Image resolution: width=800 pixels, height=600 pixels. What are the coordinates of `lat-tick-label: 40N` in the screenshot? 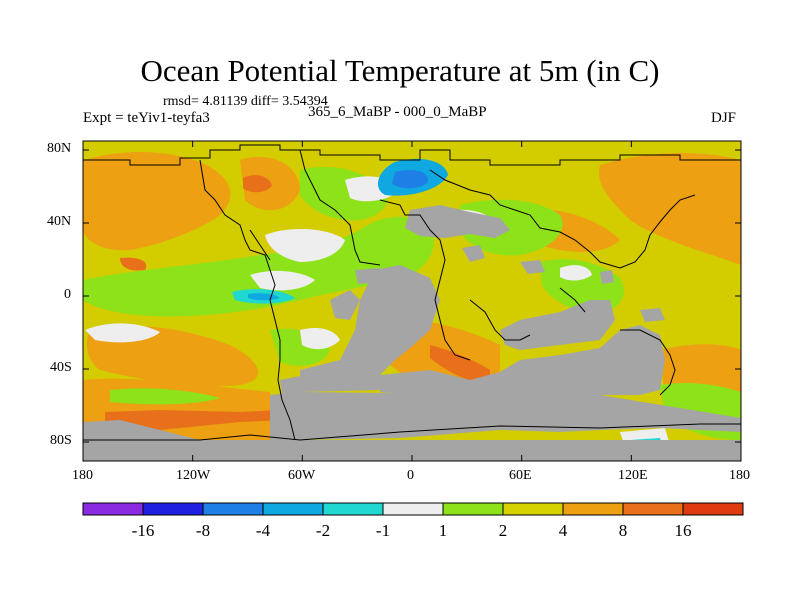 It's located at (59, 221).